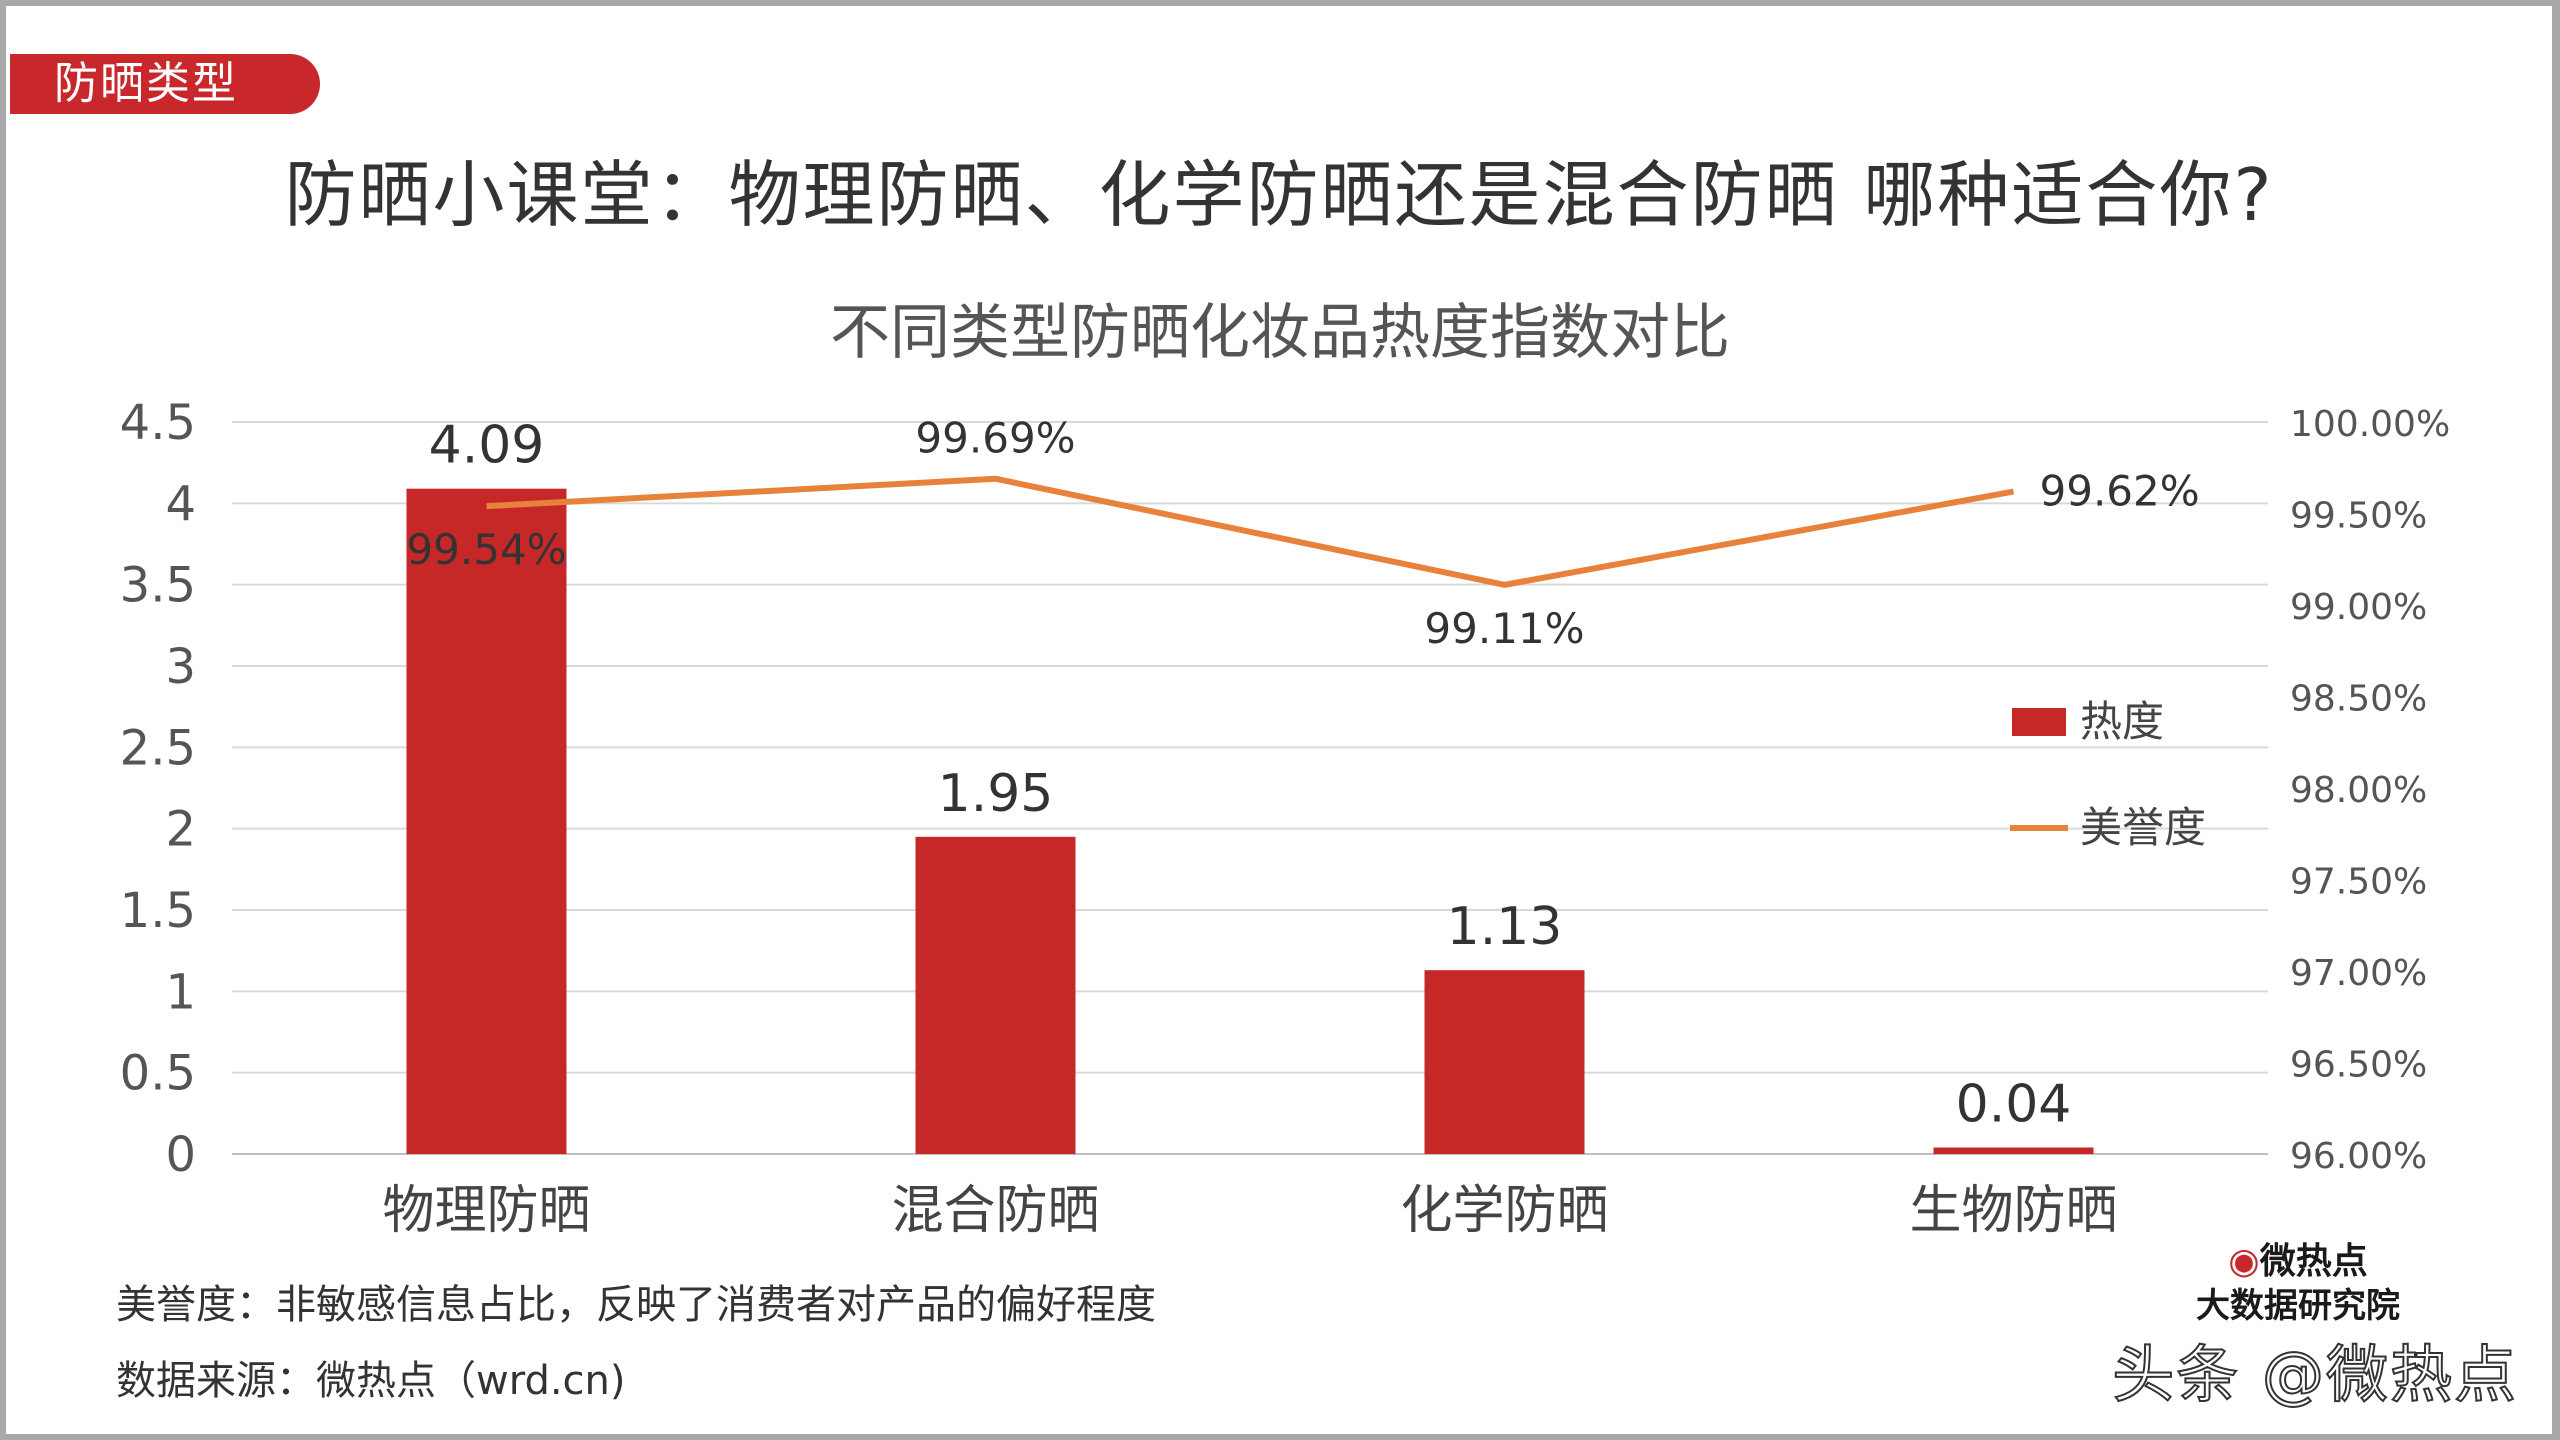 The width and height of the screenshot is (2560, 1440). Describe the element at coordinates (180, 667) in the screenshot. I see `left-axis-tick-label: 3` at that location.